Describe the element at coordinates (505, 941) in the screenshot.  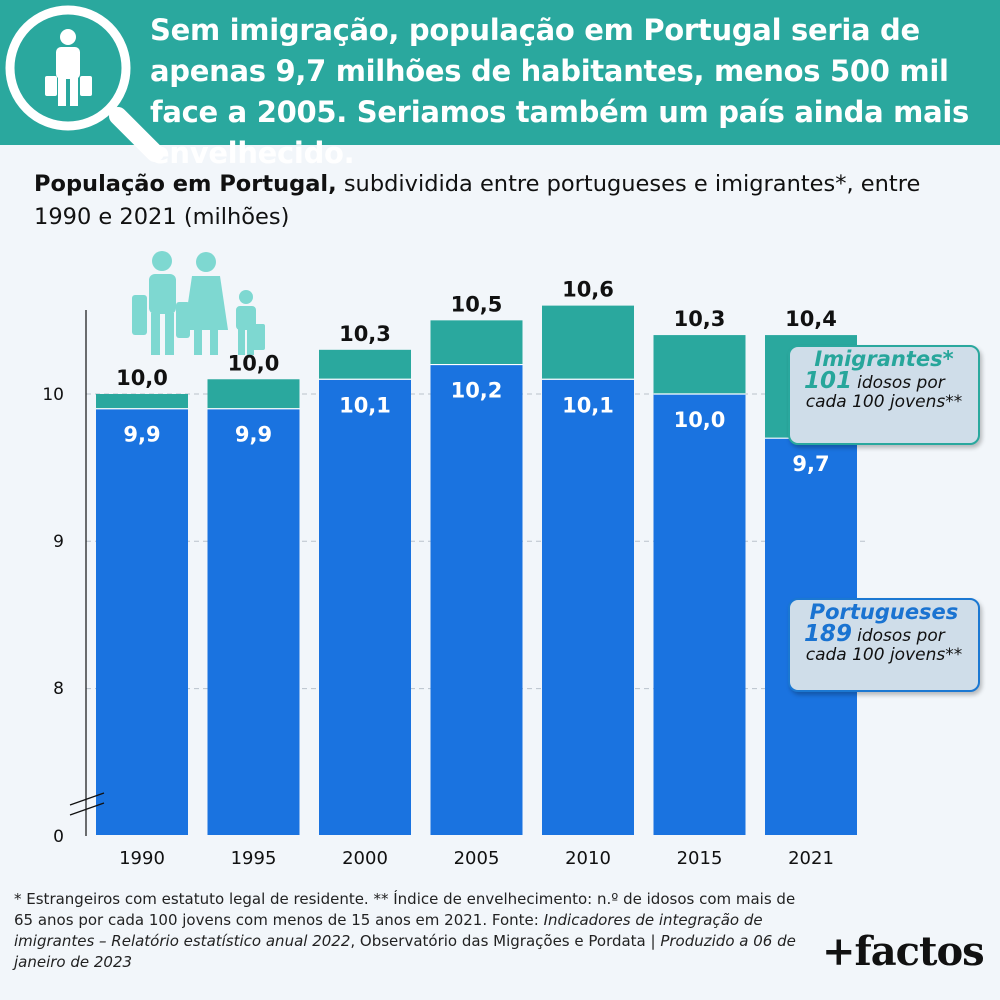
I see `footnote-source: , Observatório das Migrações e Pordata |` at that location.